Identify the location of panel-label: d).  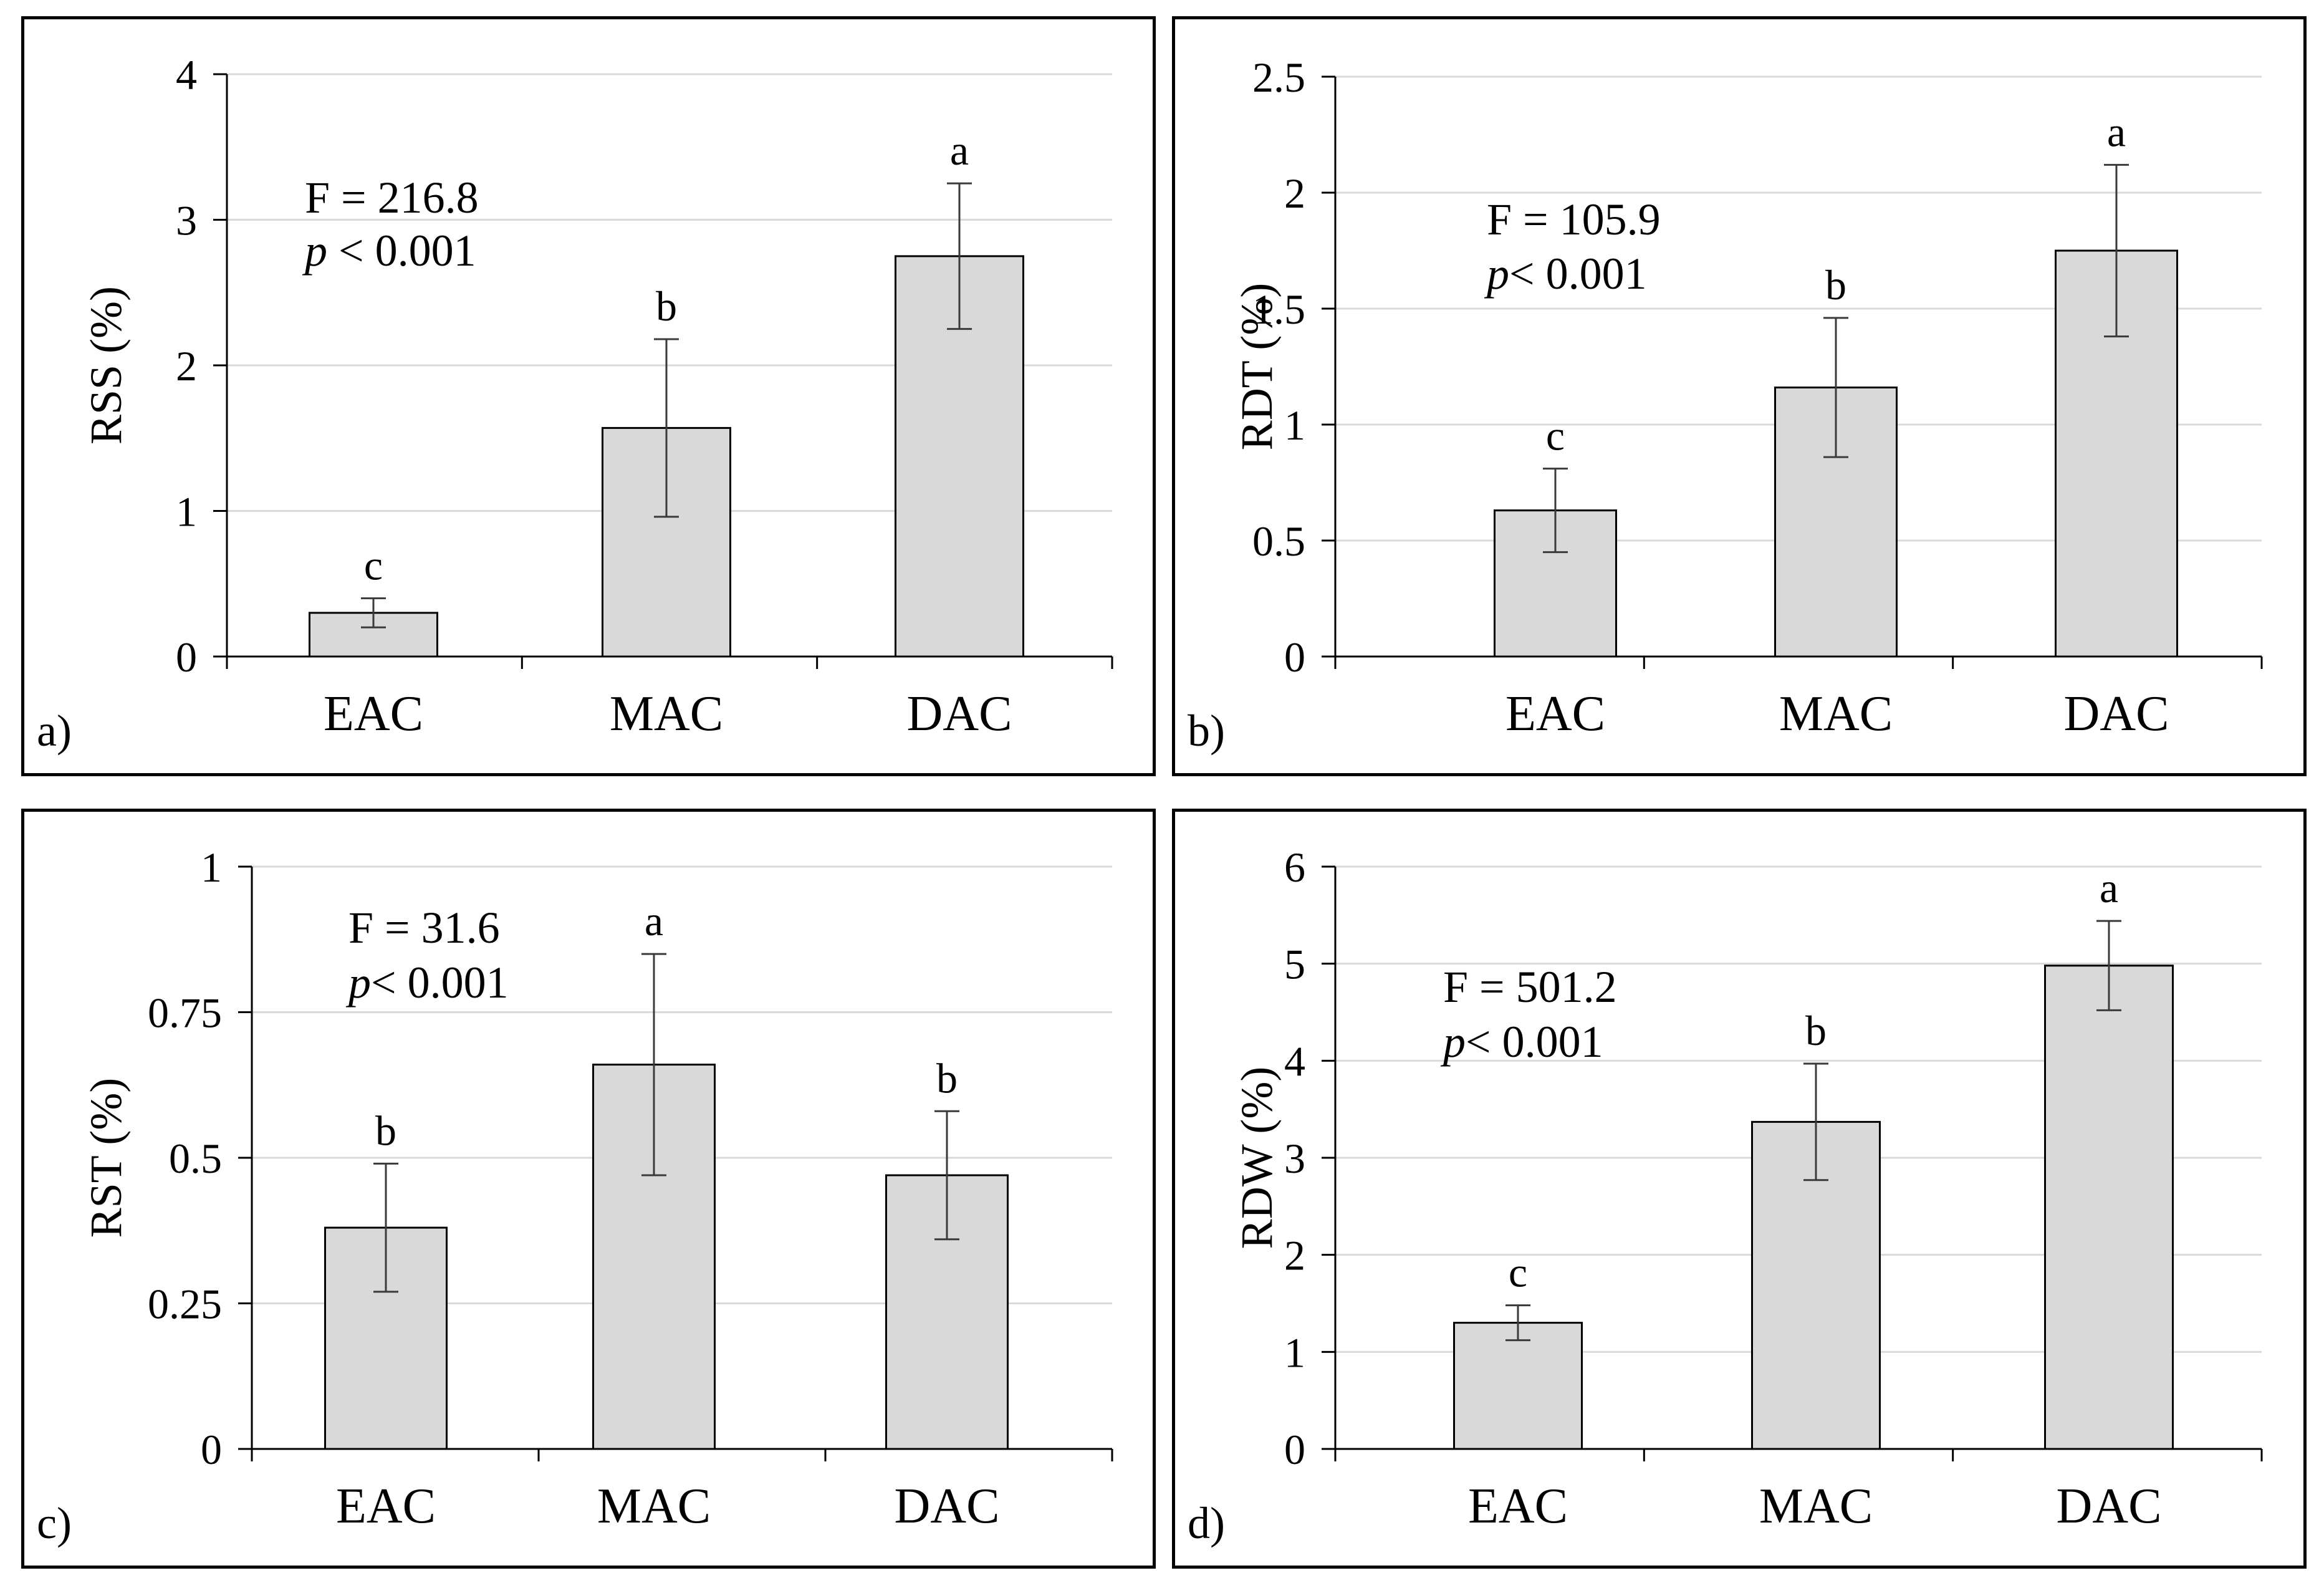
(1206, 1523).